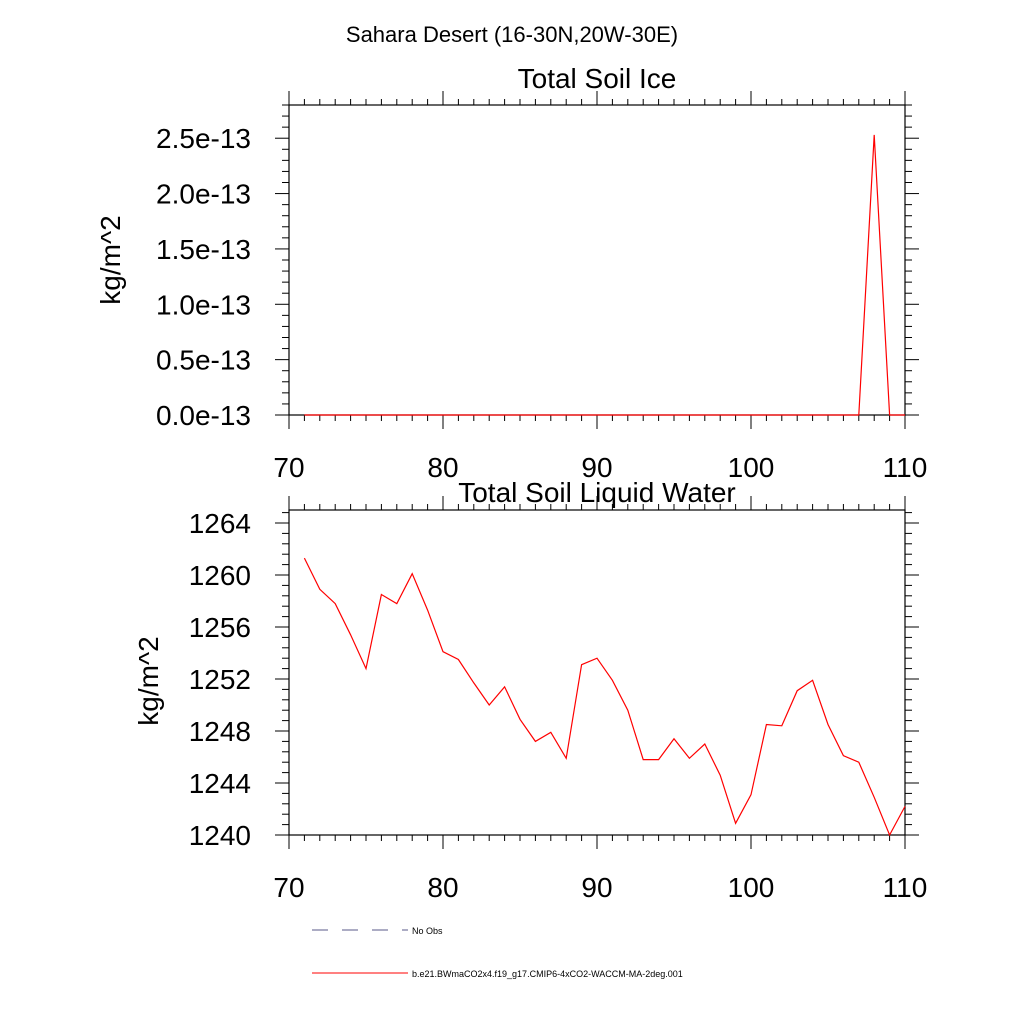 The height and width of the screenshot is (1024, 1024). Describe the element at coordinates (220, 731) in the screenshot. I see `y-tick-label: 1248` at that location.